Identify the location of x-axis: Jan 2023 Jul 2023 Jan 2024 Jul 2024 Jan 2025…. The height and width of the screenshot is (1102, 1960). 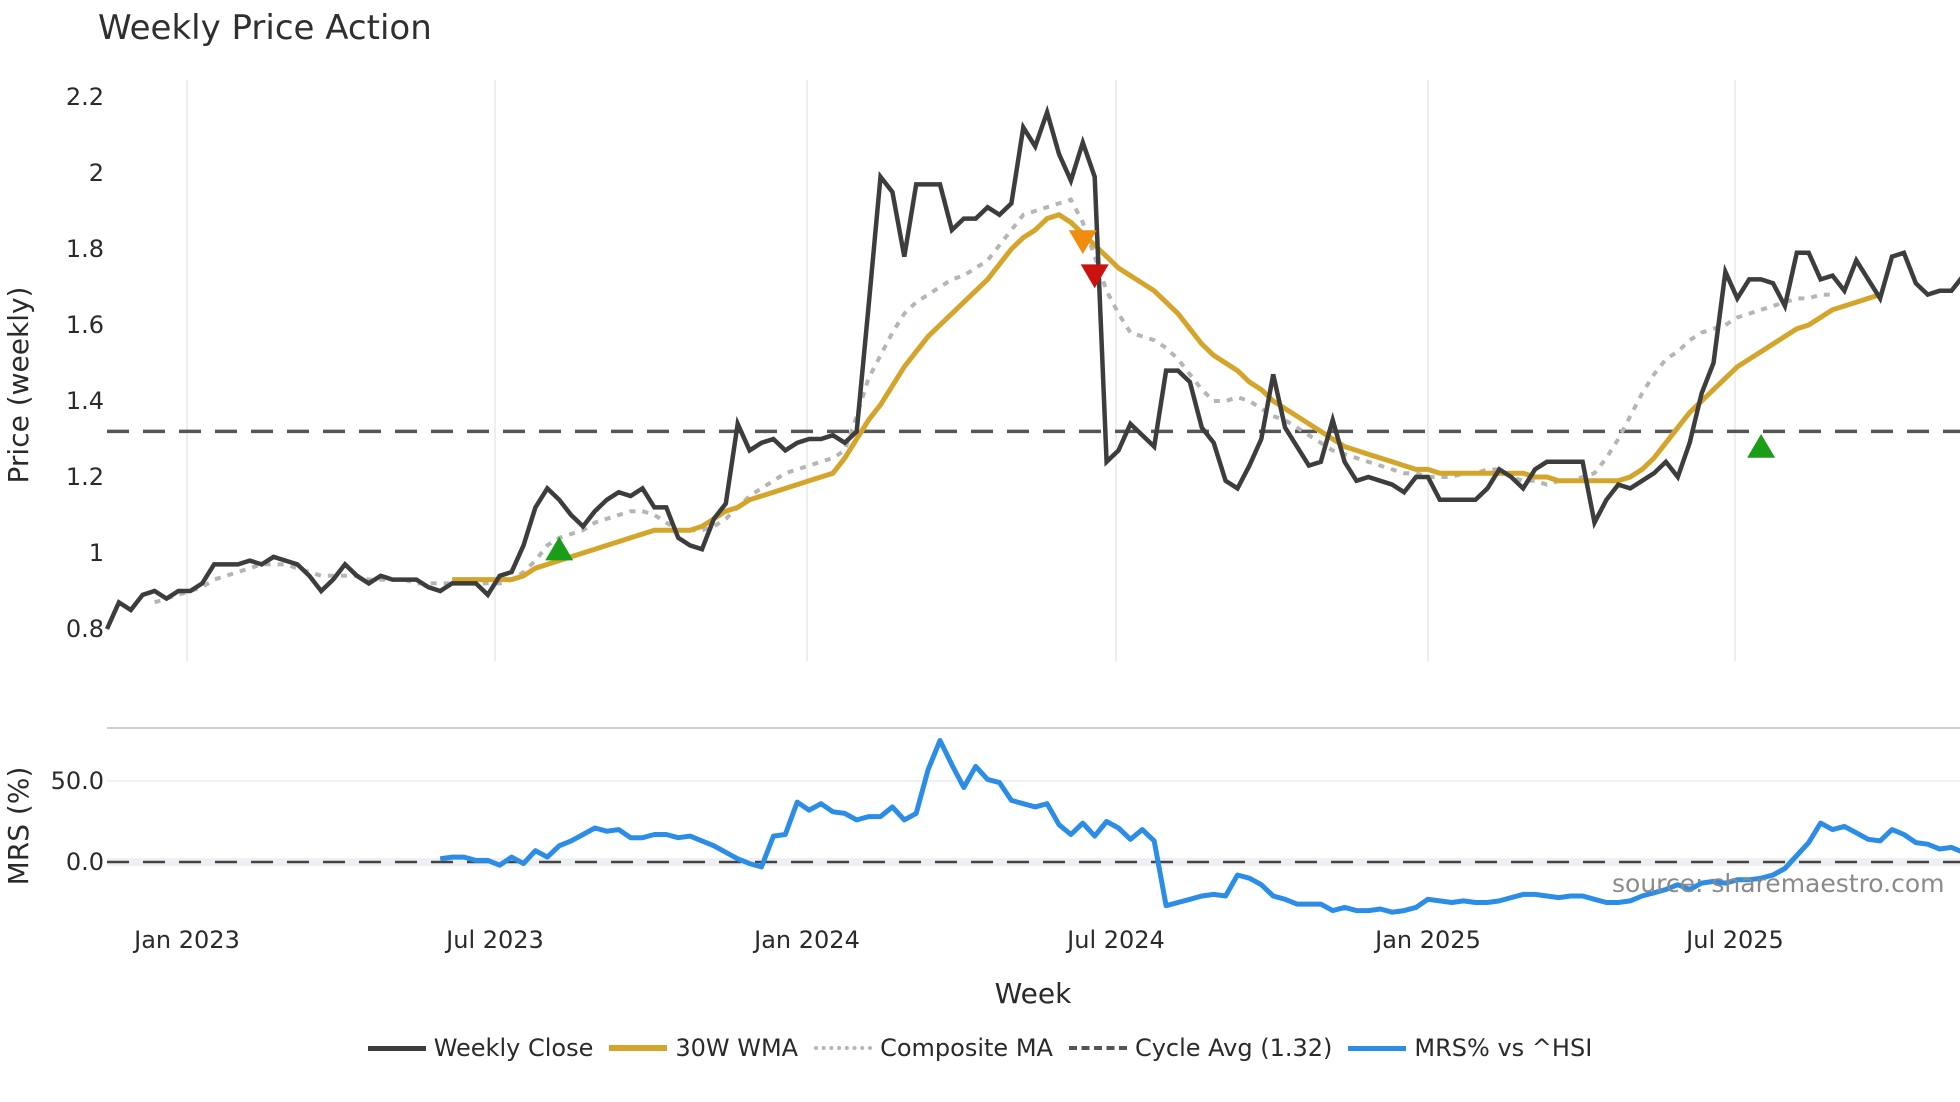
(958, 940).